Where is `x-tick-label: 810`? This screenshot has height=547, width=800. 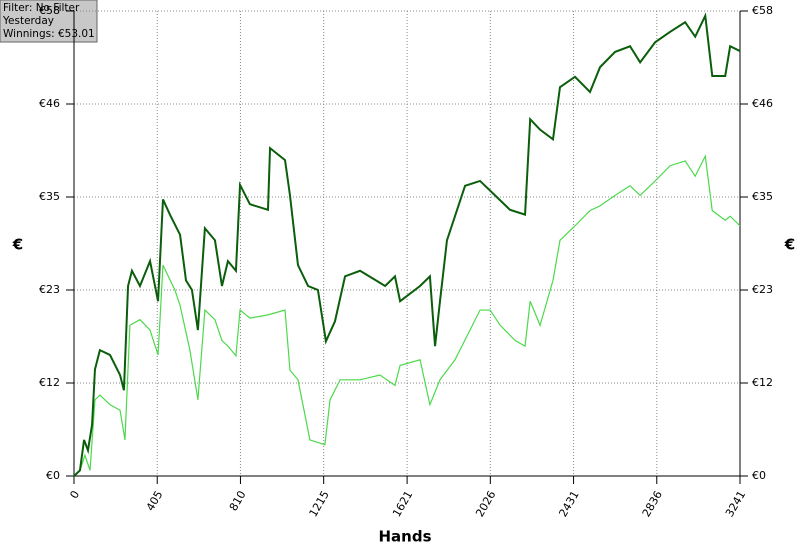
x-tick-label: 810 is located at coordinates (238, 501).